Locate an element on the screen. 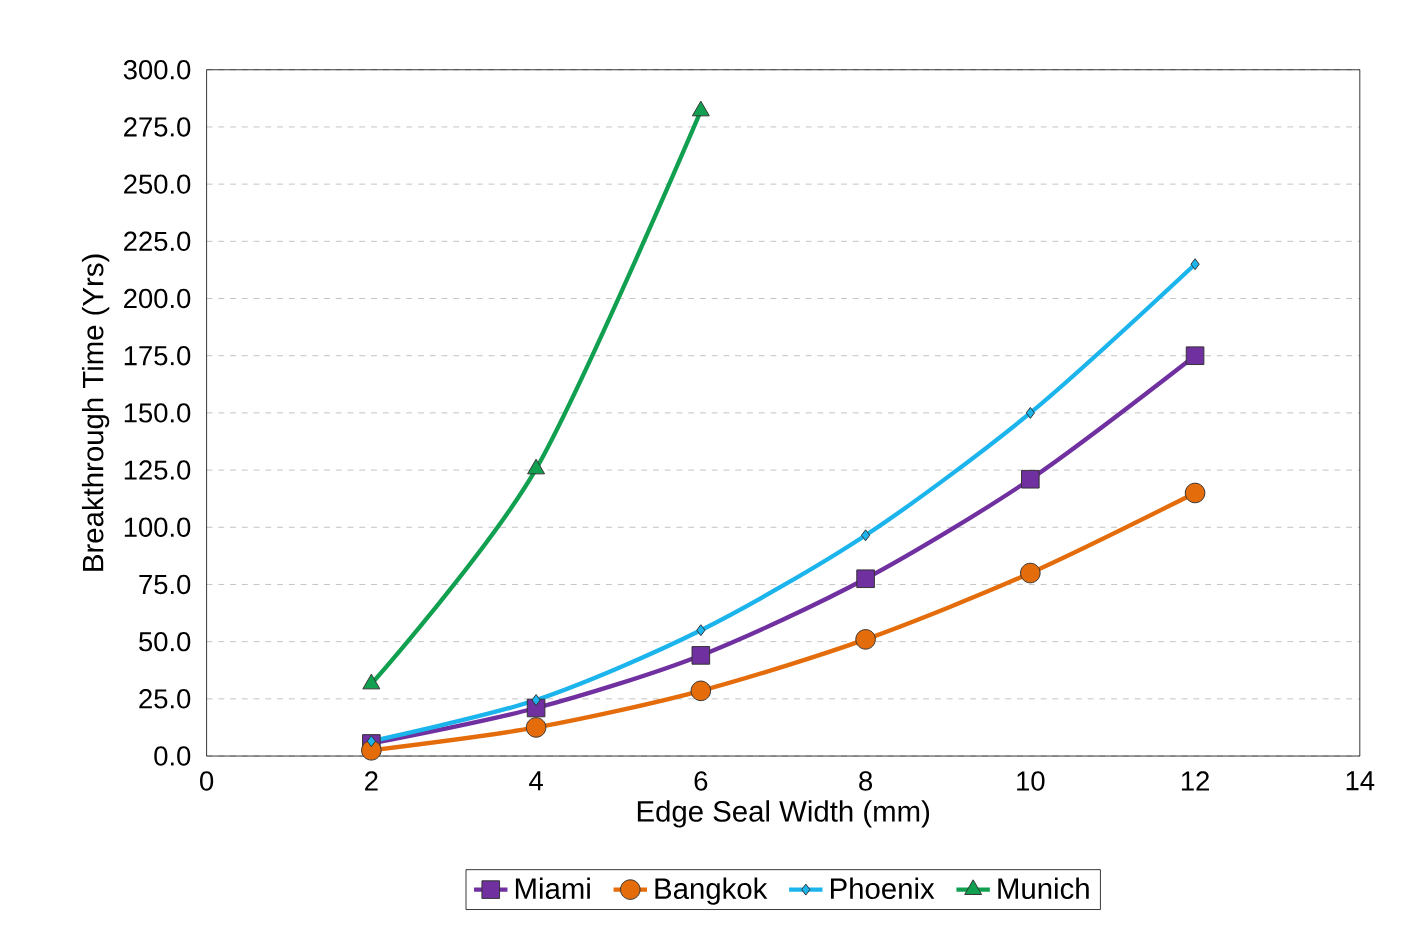 This screenshot has width=1415, height=940. y-tick-label: 100.0 is located at coordinates (157, 527).